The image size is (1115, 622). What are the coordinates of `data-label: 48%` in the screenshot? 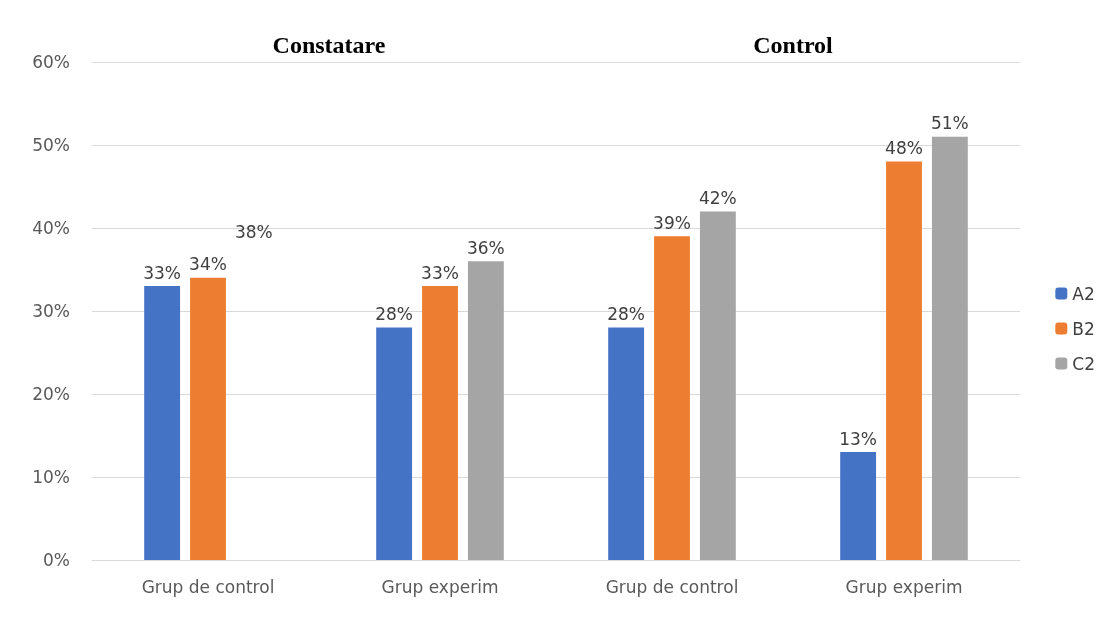 It's located at (904, 148).